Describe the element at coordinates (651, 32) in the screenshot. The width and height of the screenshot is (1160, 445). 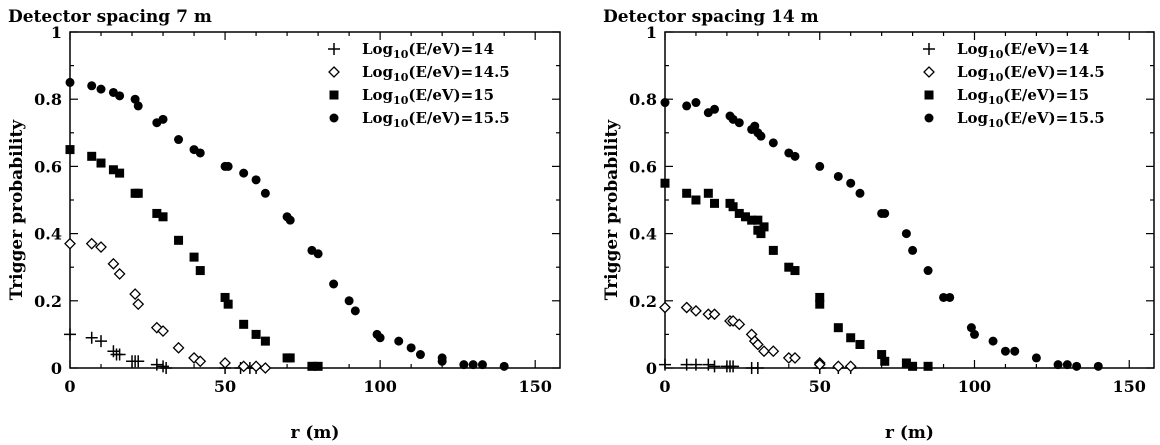
I see `y-tick-label: 1` at that location.